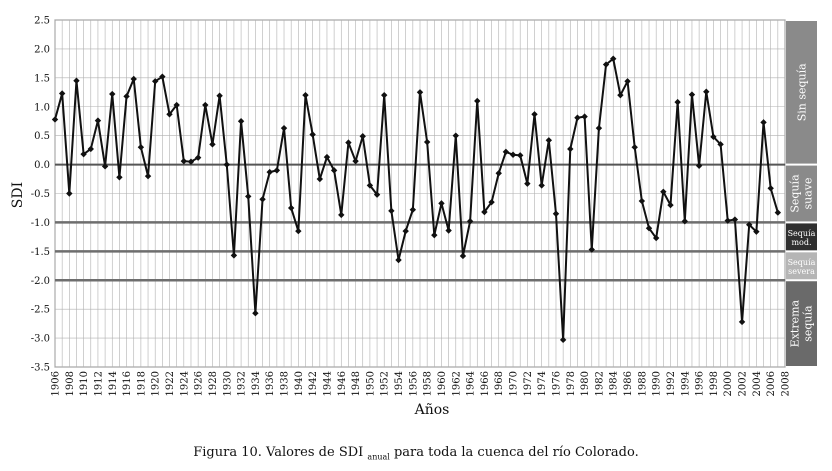 The width and height of the screenshot is (832, 471). Describe the element at coordinates (599, 383) in the screenshot. I see `x-tick-label: 1982` at that location.